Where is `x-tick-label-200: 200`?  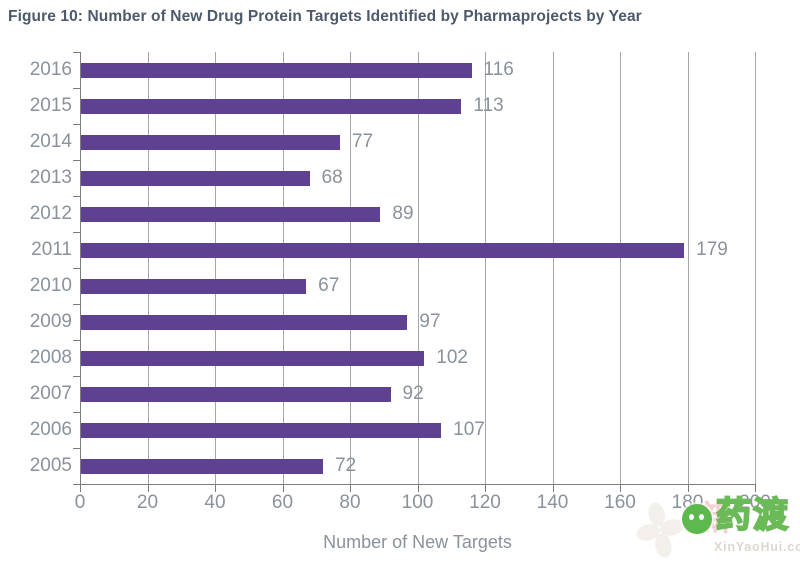
x-tick-label-200: 200 is located at coordinates (755, 502).